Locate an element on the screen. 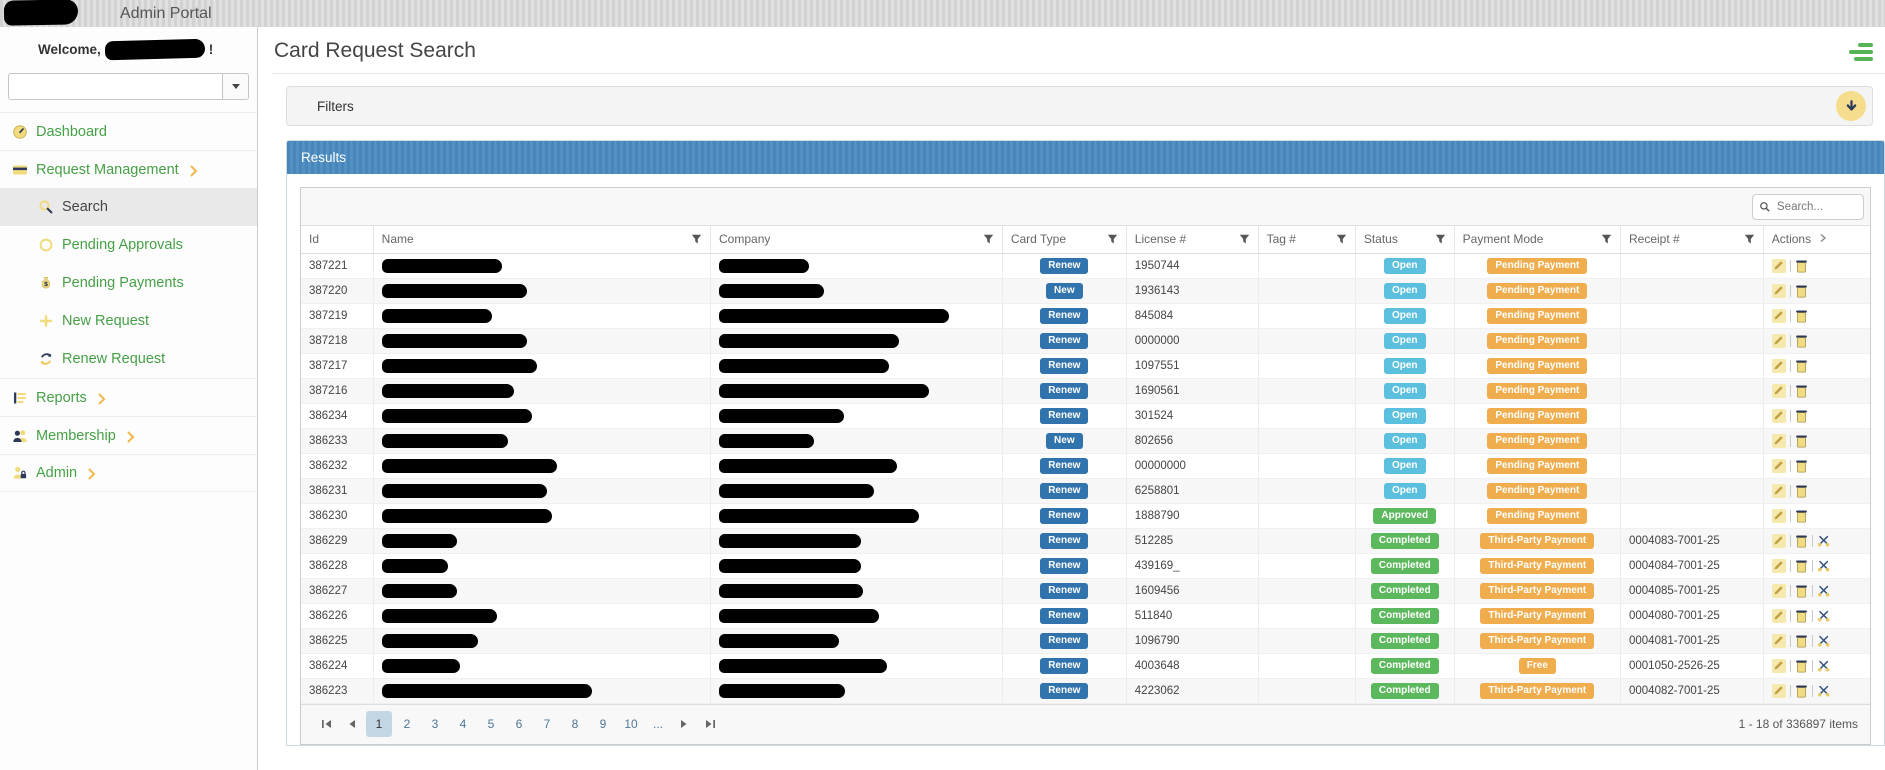  pager-page-1: 1 is located at coordinates (379, 724).